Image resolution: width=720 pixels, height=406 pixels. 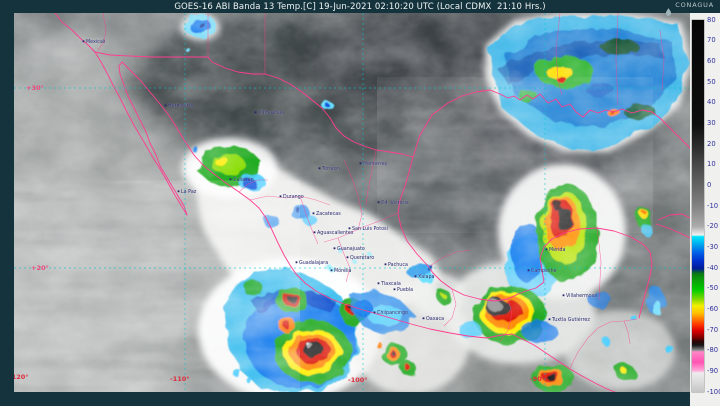 What do you see at coordinates (713, 391) in the screenshot?
I see `colorbar-tick: -100` at bounding box center [713, 391].